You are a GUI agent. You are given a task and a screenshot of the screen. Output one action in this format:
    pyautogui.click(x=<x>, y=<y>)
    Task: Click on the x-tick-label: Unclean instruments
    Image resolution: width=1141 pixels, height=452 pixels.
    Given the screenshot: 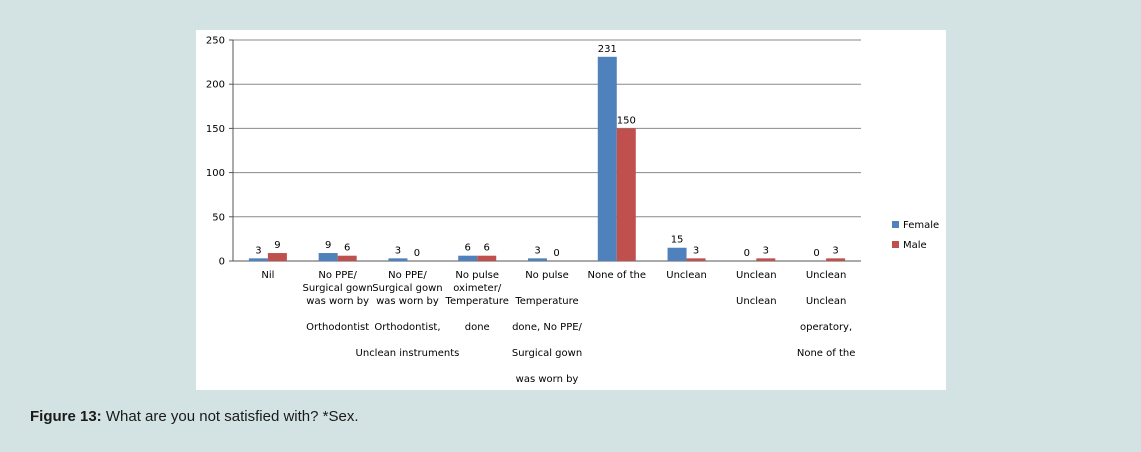 What is the action you would take?
    pyautogui.click(x=408, y=353)
    